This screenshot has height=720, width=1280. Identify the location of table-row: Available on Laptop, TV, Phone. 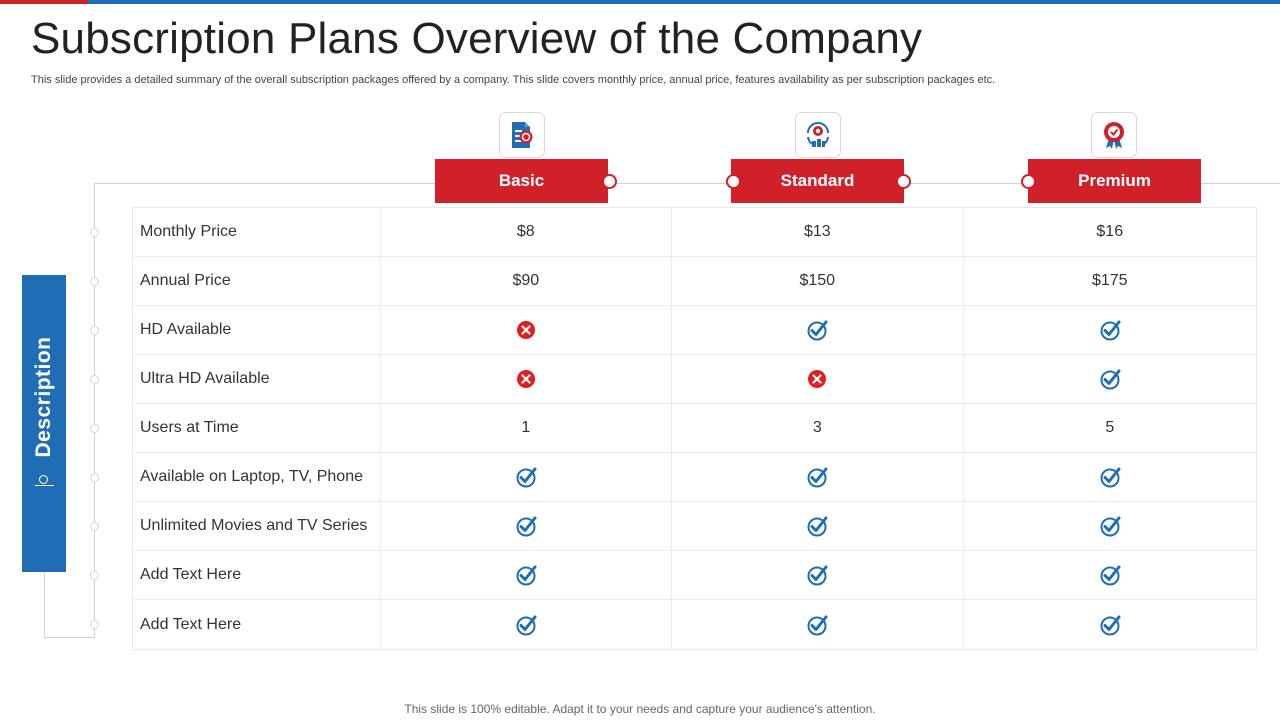
(694, 477).